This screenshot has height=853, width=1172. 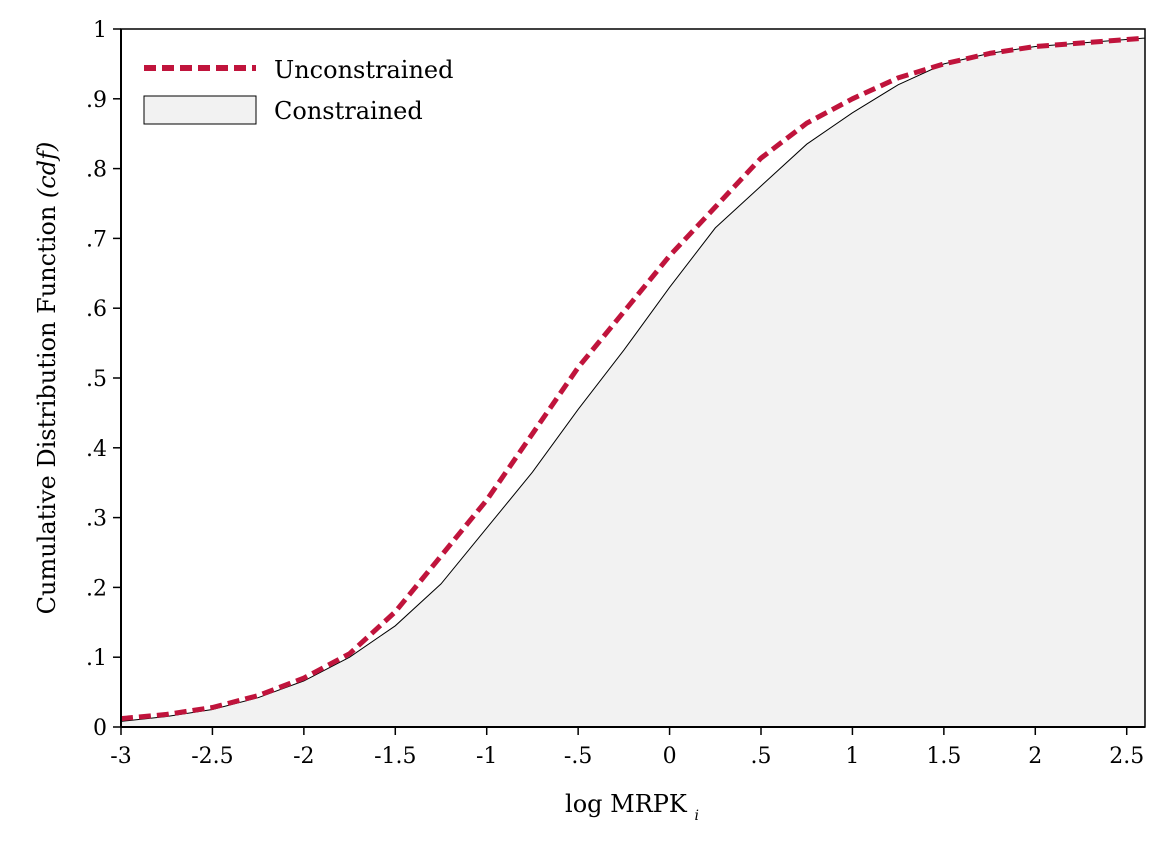 What do you see at coordinates (852, 756) in the screenshot?
I see `x-tick-label: 1` at bounding box center [852, 756].